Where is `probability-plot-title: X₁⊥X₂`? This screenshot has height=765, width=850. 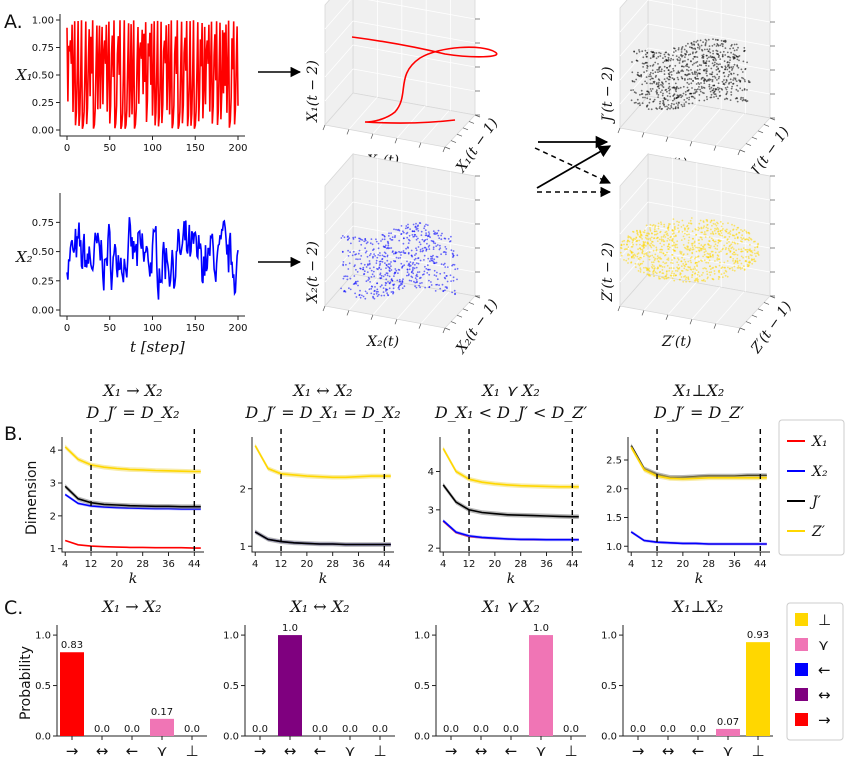
probability-plot-title: X₁⊥X₂ is located at coordinates (697, 606).